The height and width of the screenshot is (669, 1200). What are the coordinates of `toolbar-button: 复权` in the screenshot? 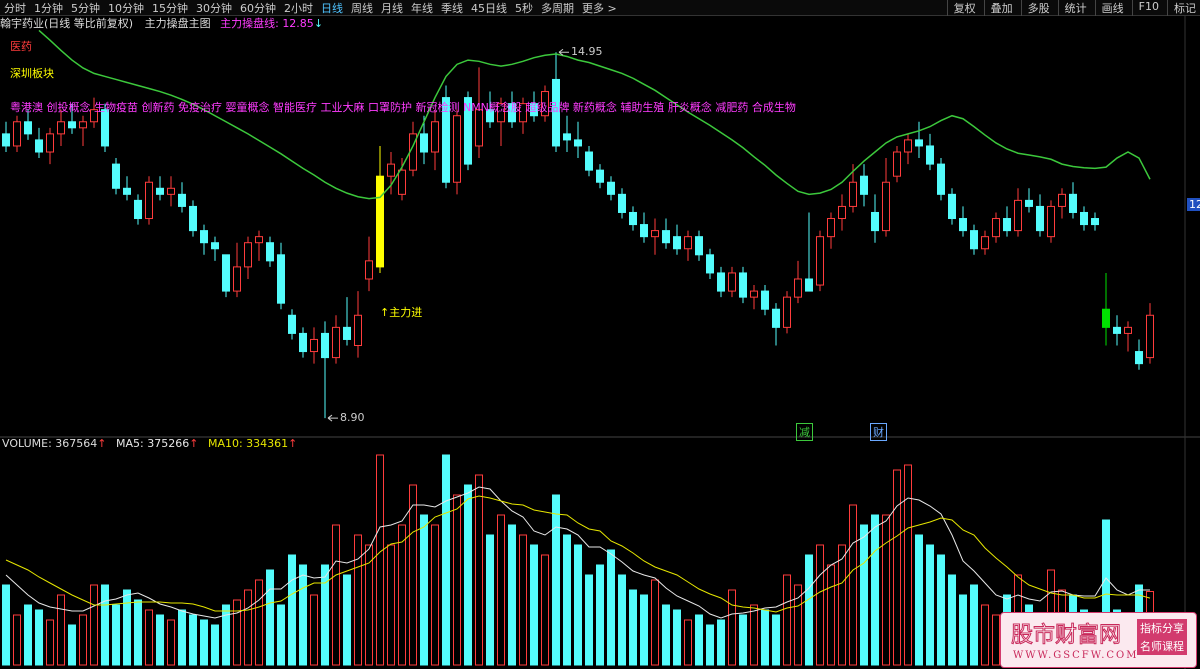 It's located at (961, 8).